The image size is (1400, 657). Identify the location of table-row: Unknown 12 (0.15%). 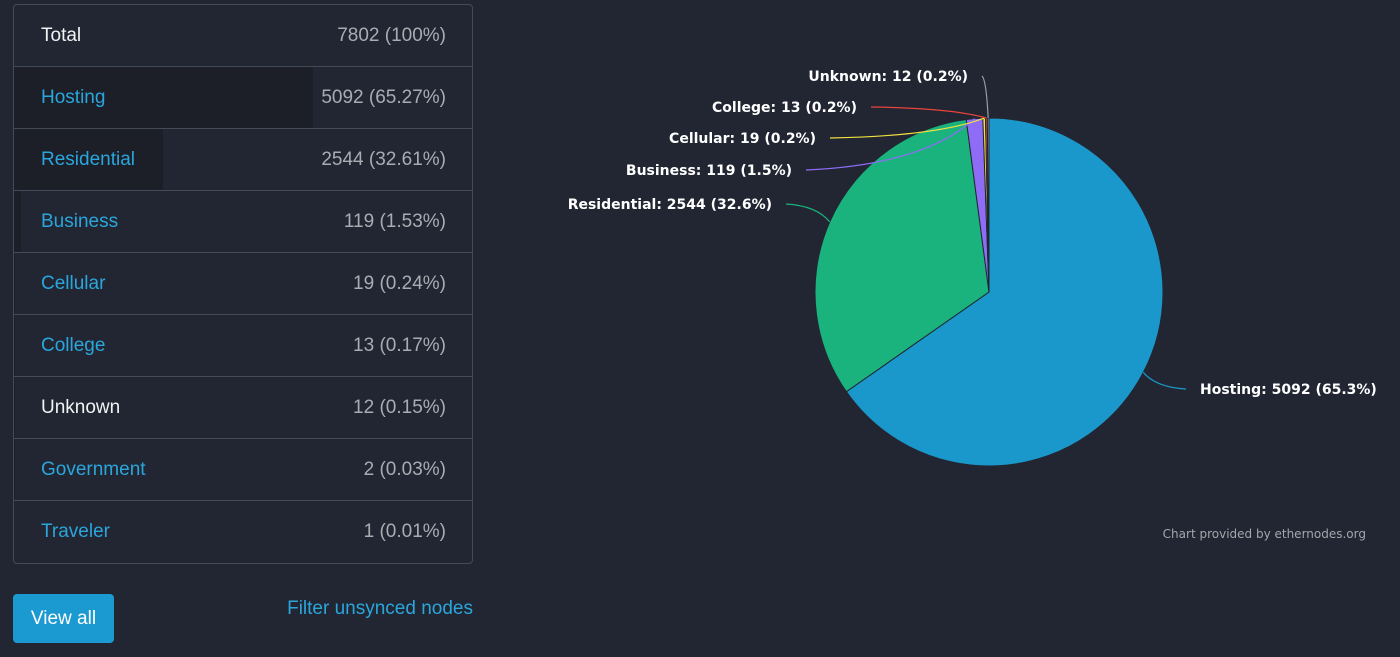
(243, 408).